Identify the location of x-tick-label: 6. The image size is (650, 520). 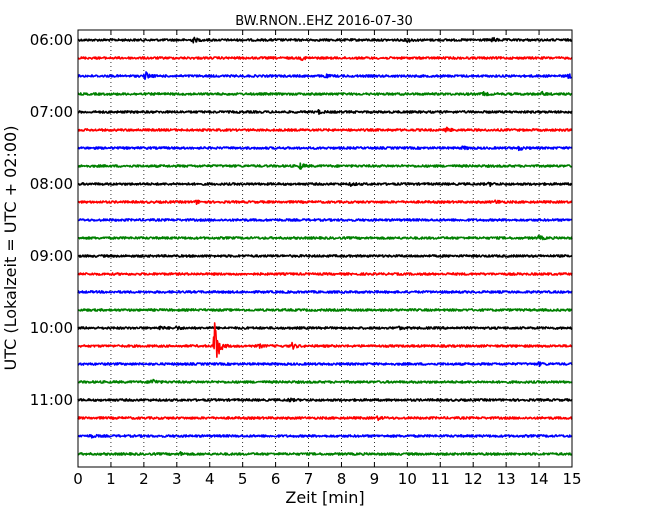
(276, 479).